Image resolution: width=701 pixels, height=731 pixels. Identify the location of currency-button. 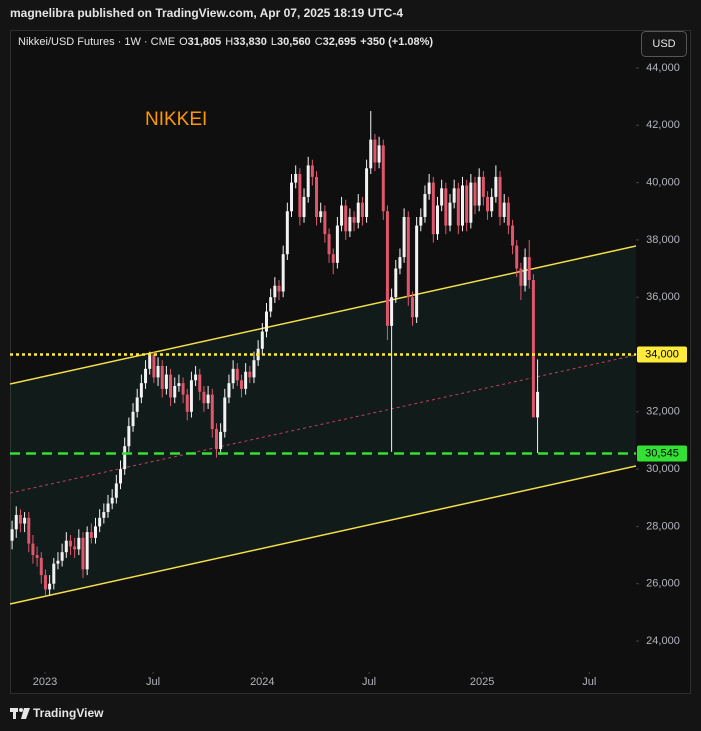
(664, 44).